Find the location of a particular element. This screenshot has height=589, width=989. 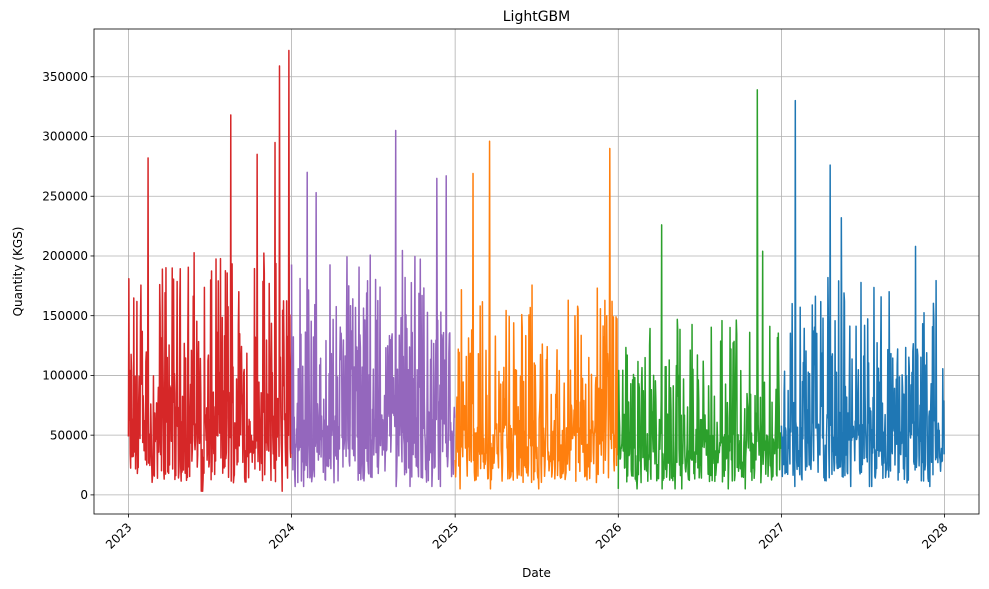

x-axis-label: Date is located at coordinates (536, 573).